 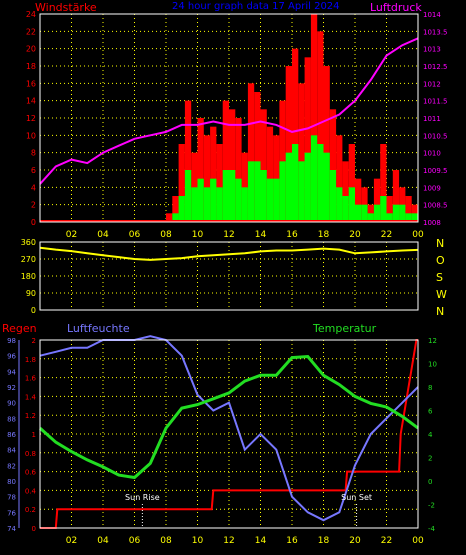 I want to click on wind-x-tick: 20, so click(x=355, y=235).